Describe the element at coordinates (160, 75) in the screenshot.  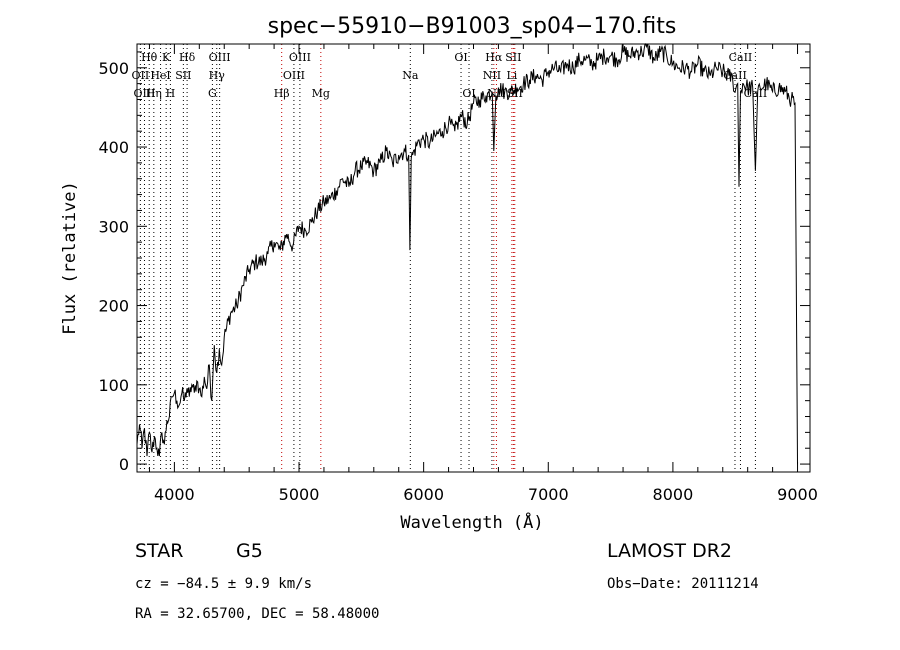
I see `line-marker-label: HeI` at that location.